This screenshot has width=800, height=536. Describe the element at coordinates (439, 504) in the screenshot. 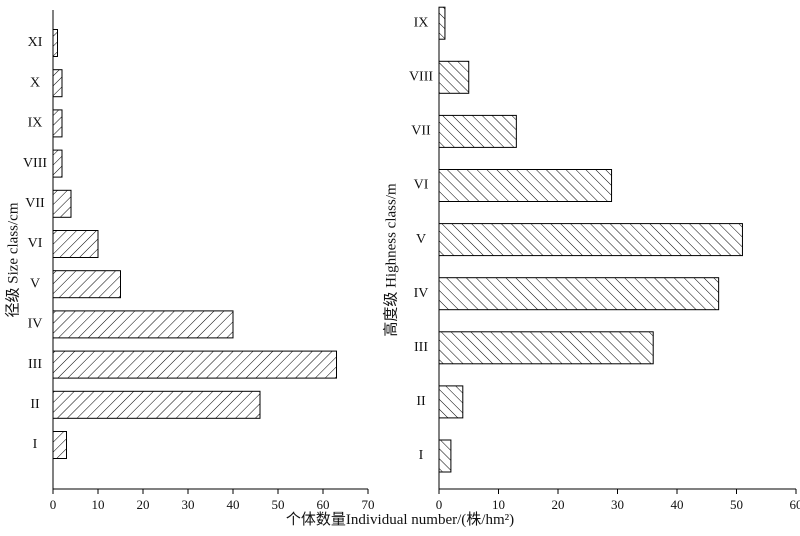

I see `highness-class-x-tick-label: 0` at that location.